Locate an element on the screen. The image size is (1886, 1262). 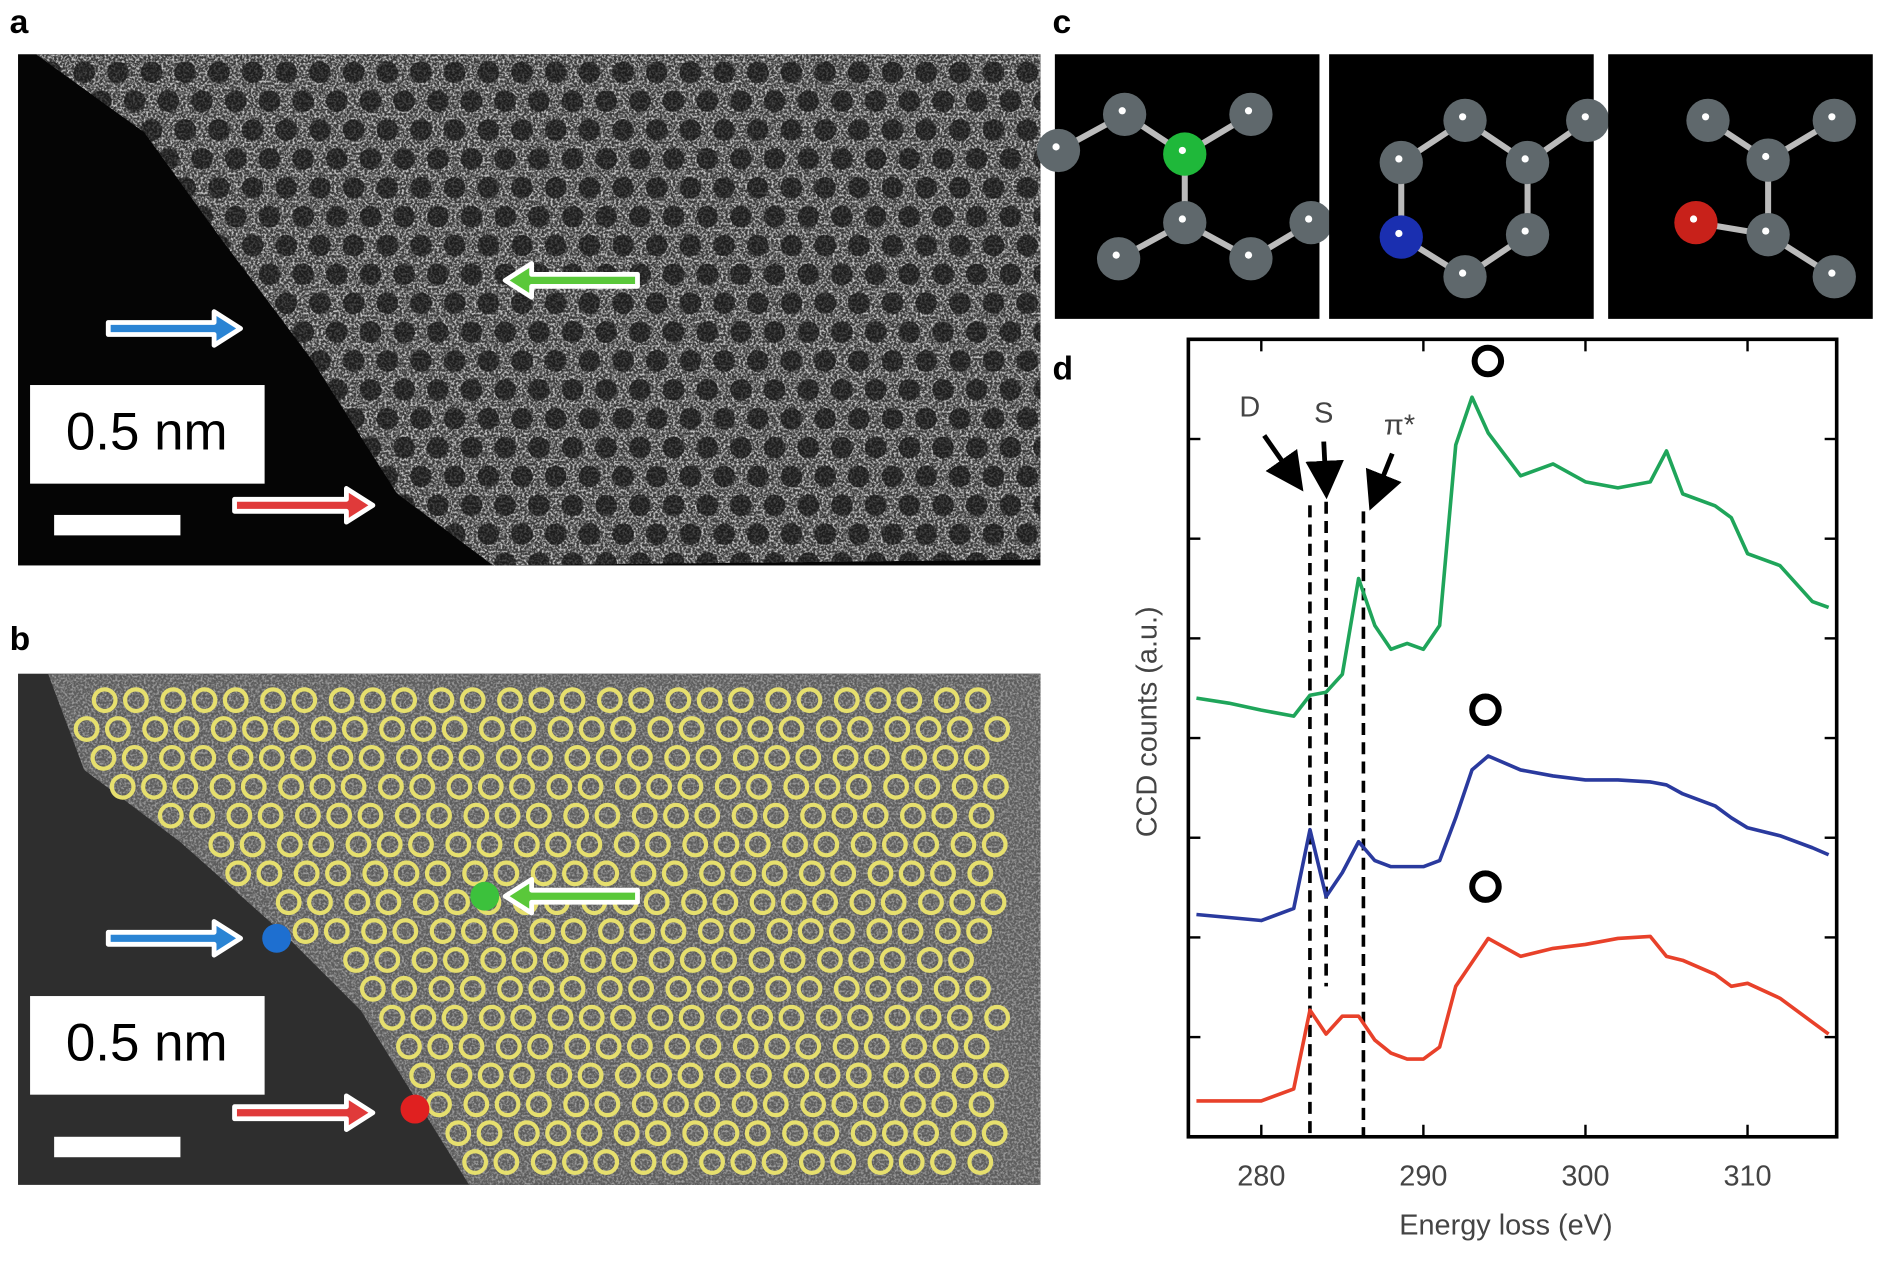
x-tick-label: 310 is located at coordinates (1747, 1176).